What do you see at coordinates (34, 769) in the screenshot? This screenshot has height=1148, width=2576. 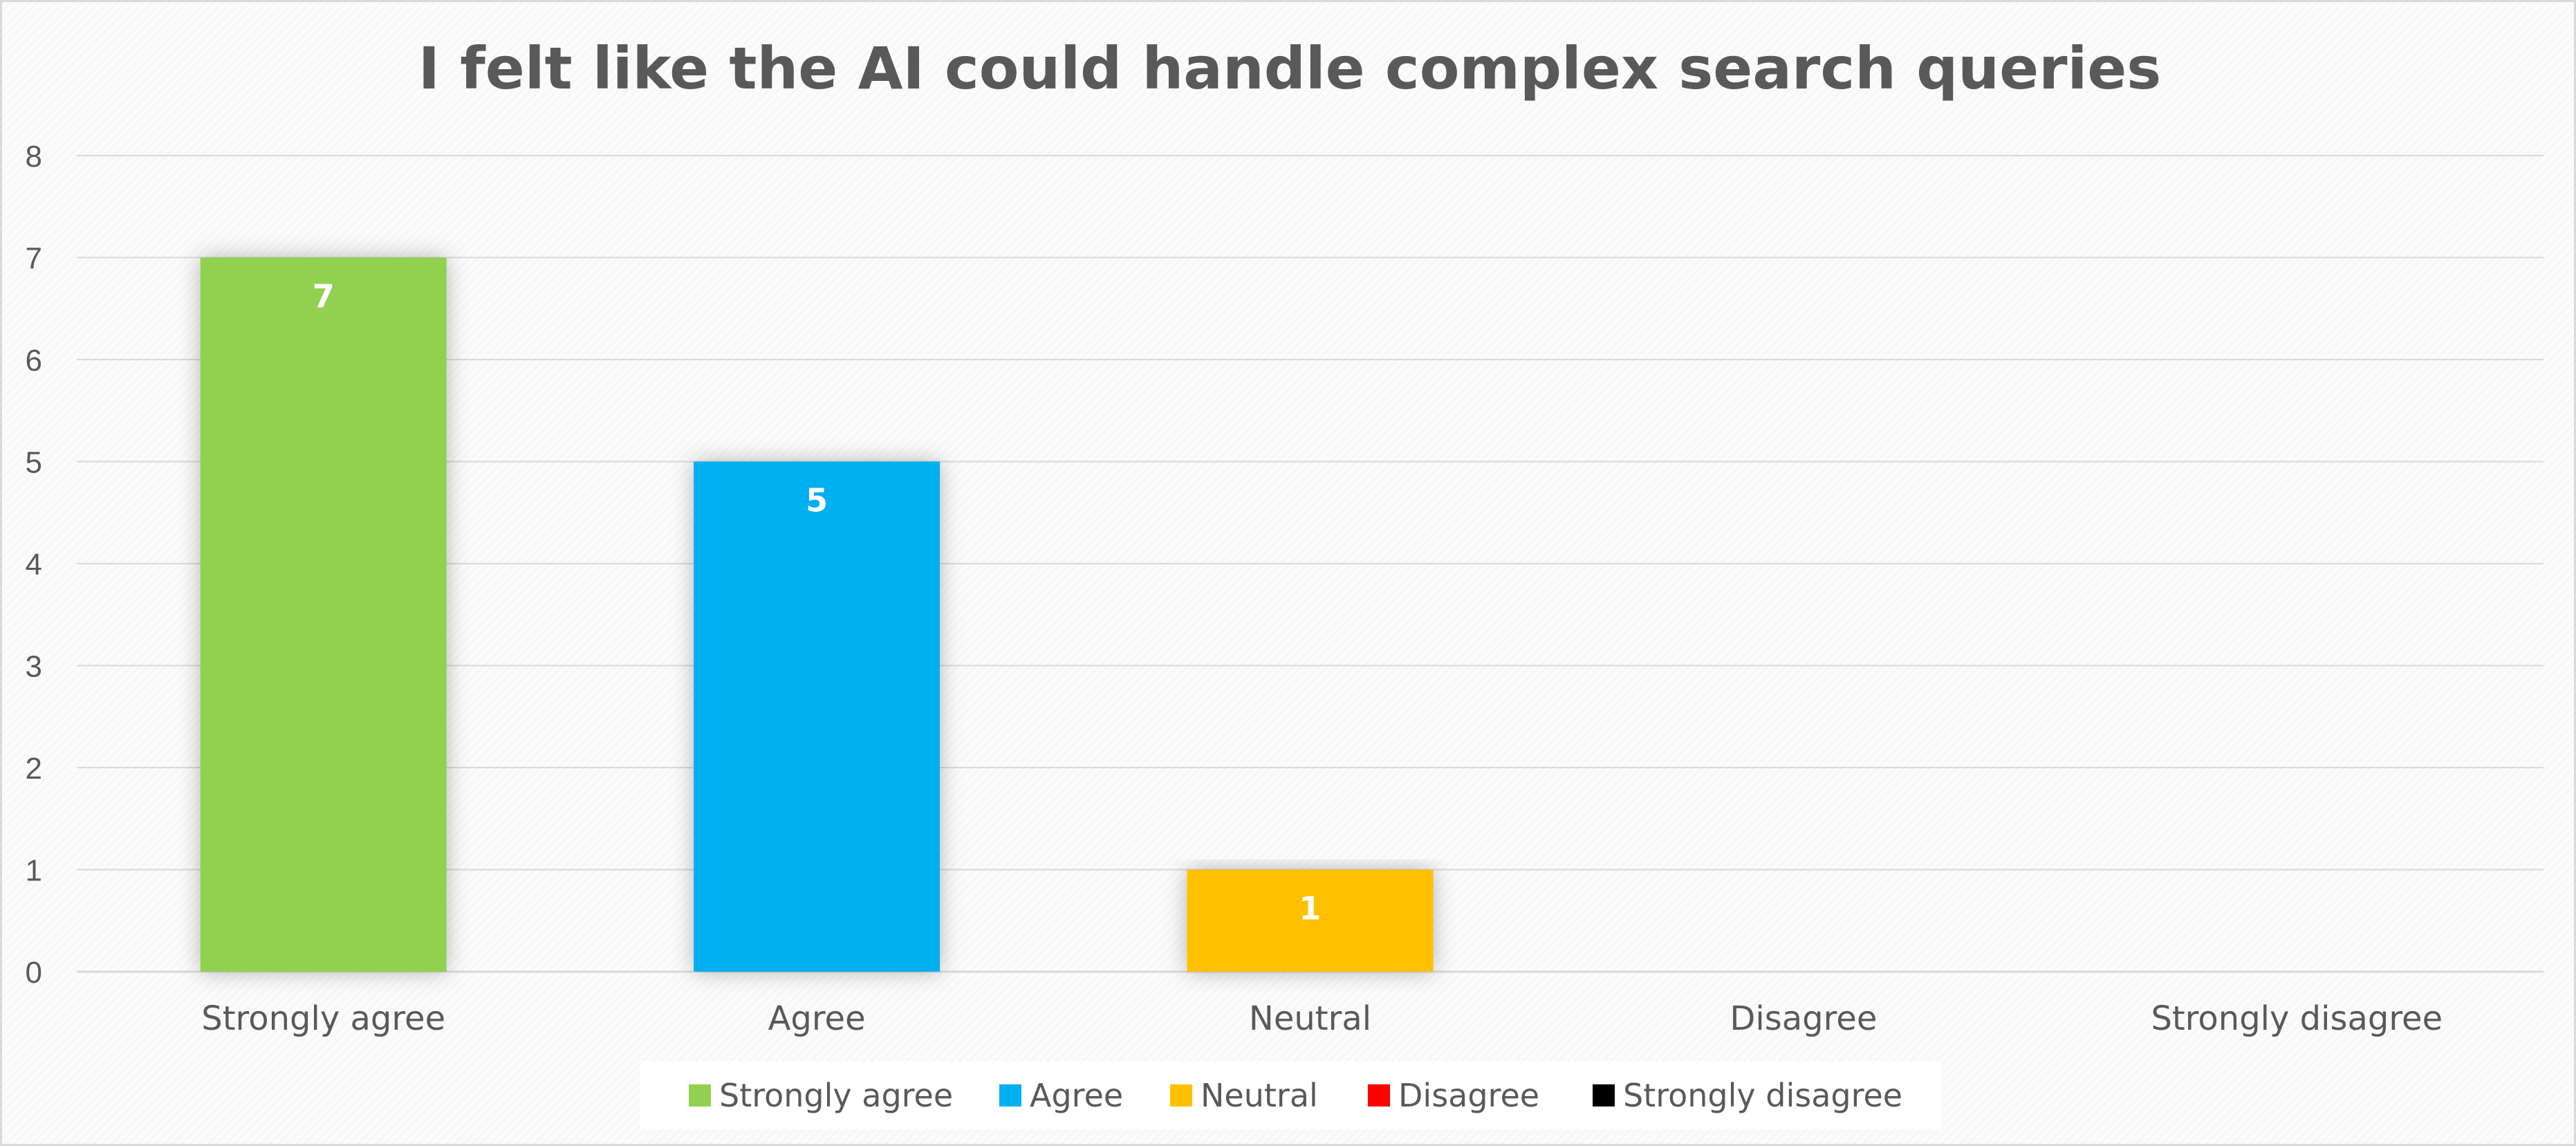 I see `y-tick-label: 2` at bounding box center [34, 769].